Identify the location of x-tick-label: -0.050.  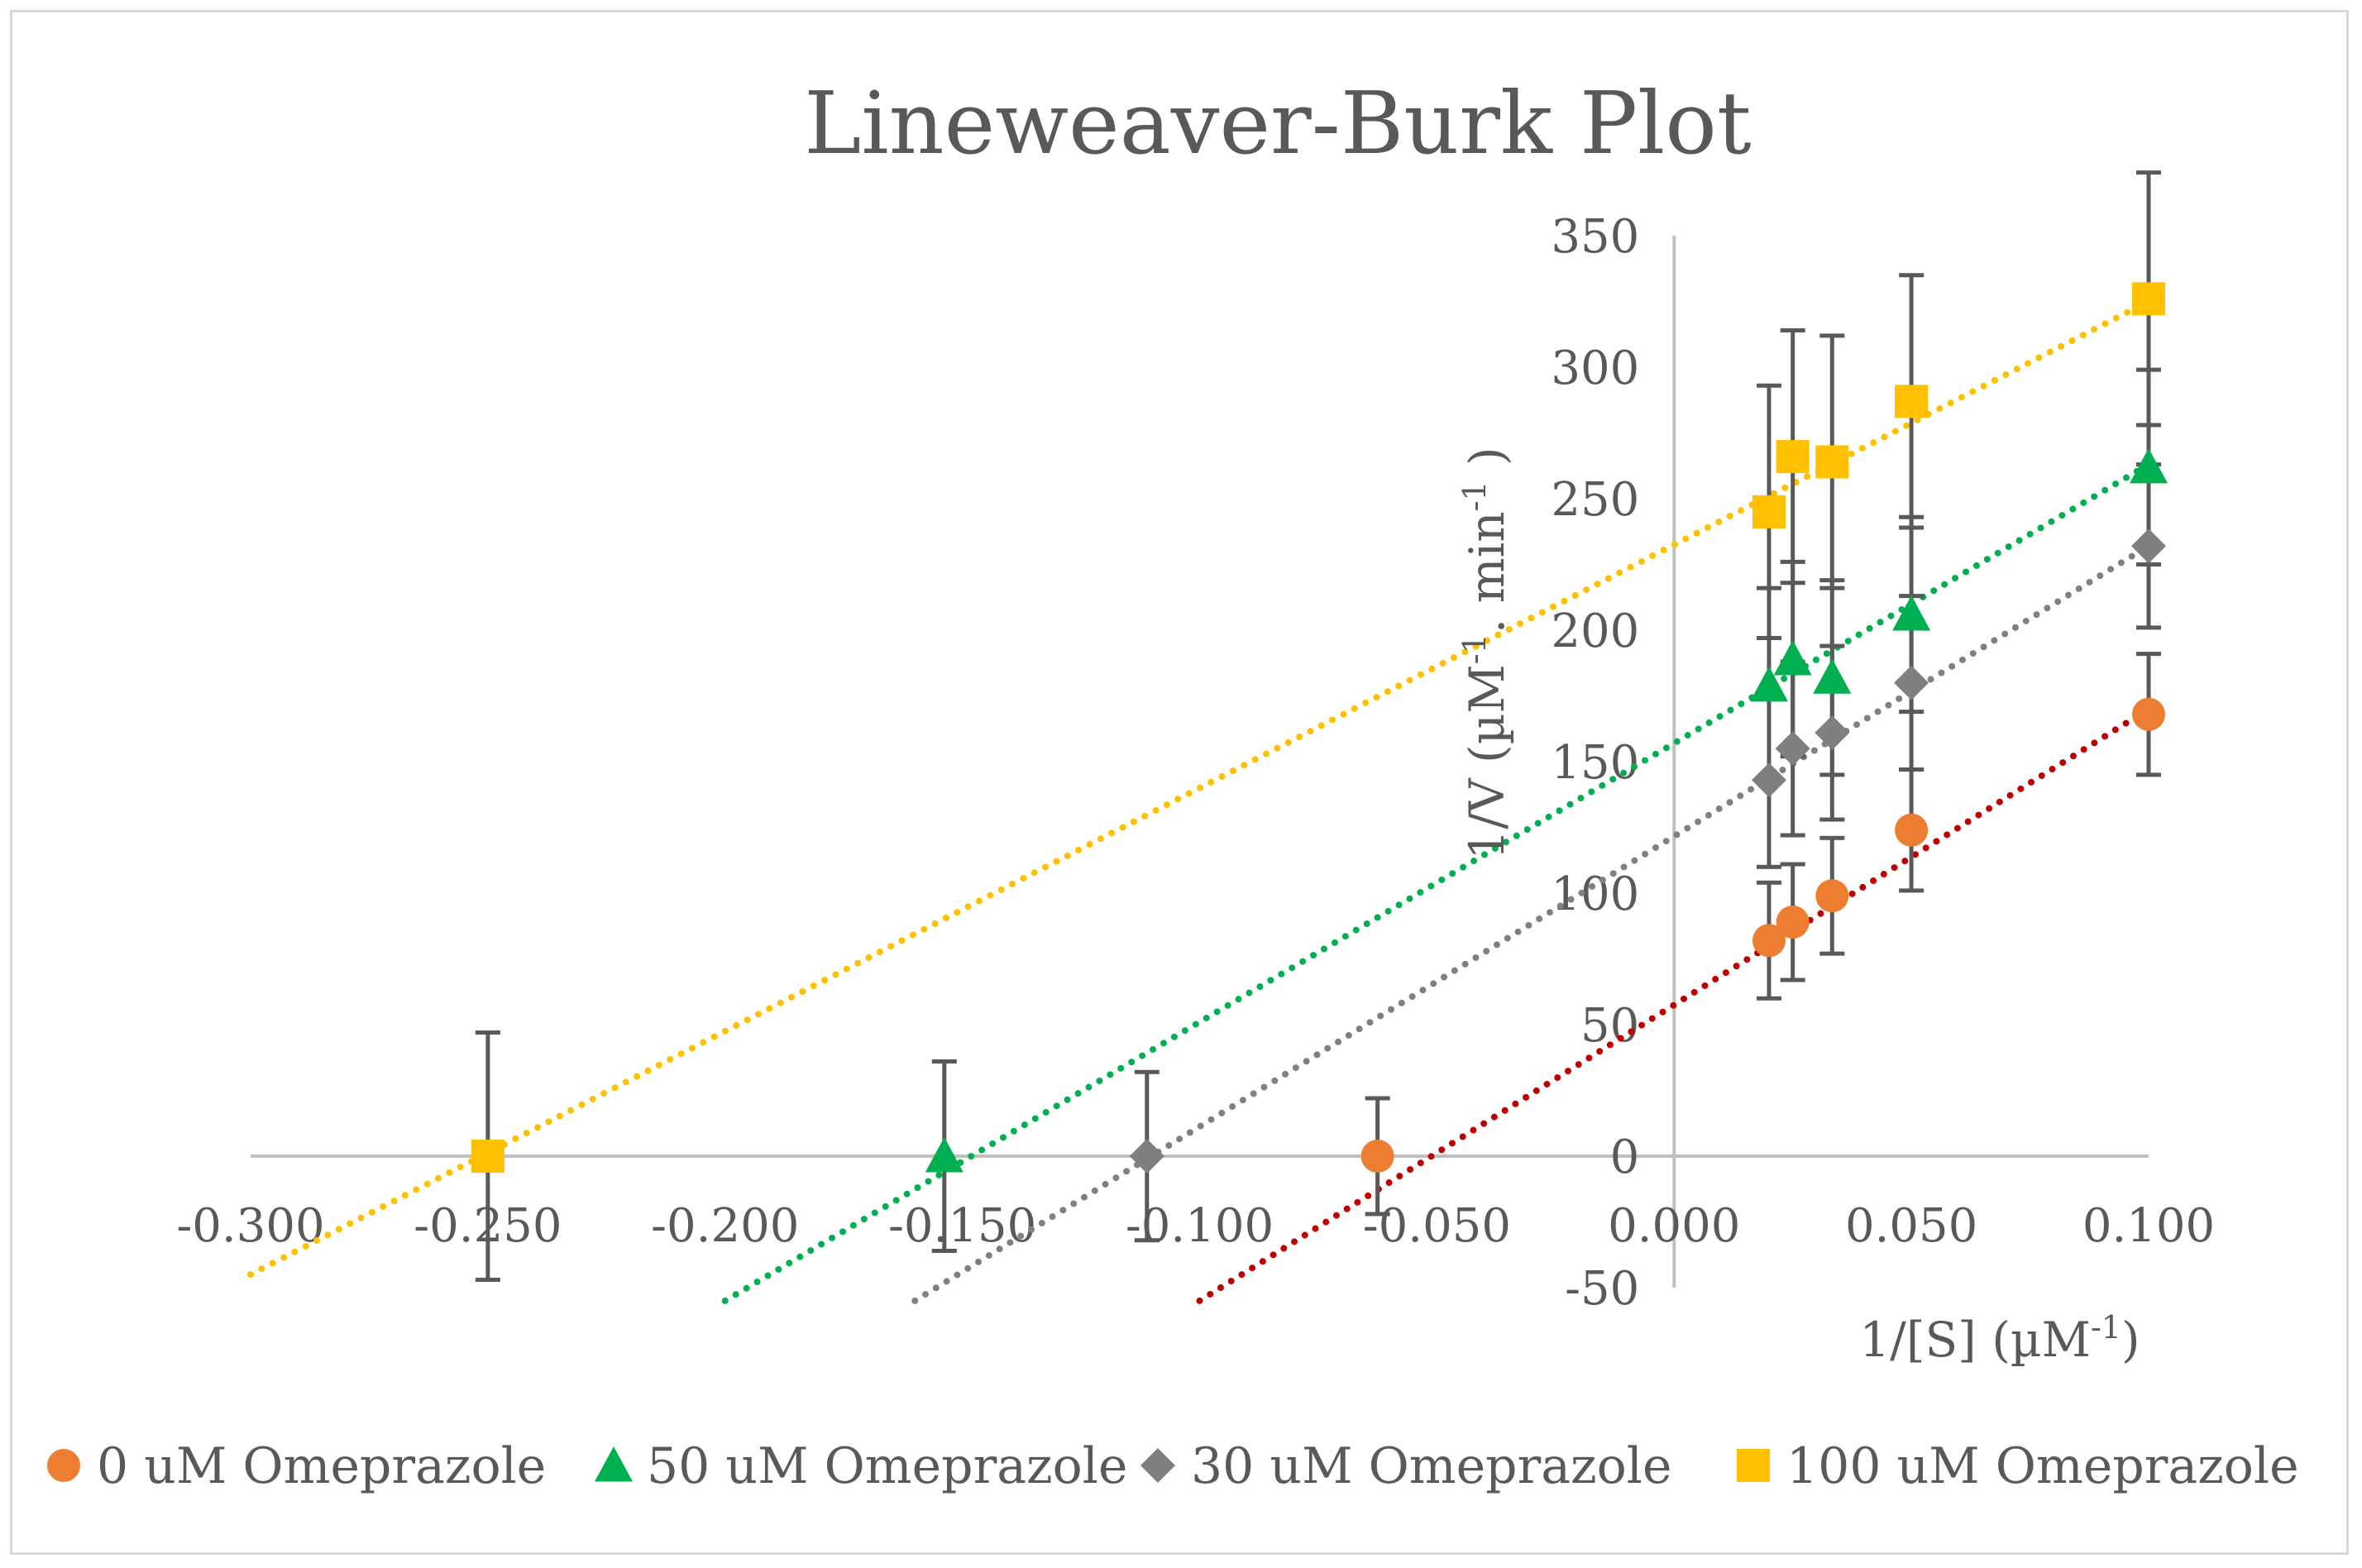
(1437, 1226).